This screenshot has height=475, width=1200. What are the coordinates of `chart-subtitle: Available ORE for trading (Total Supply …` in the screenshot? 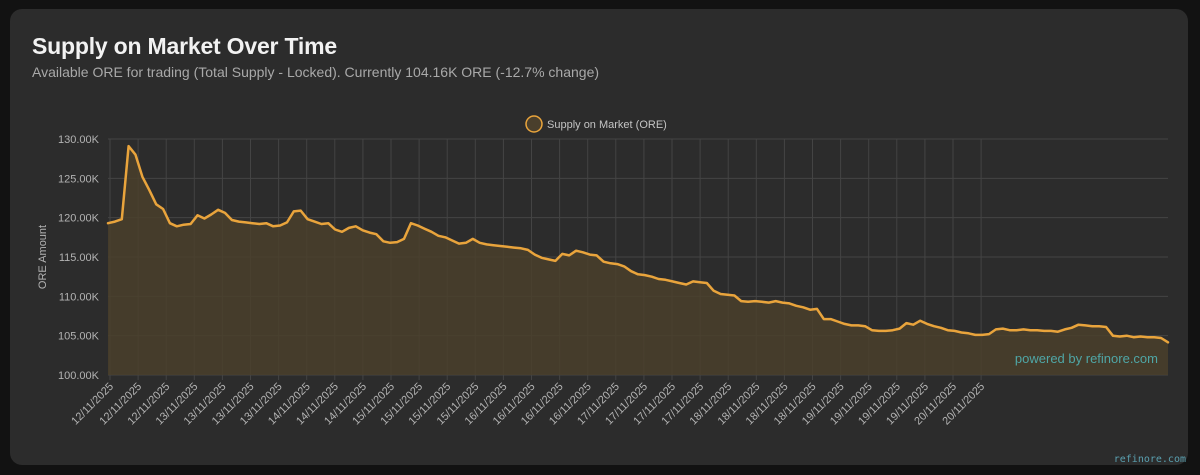 It's located at (316, 72).